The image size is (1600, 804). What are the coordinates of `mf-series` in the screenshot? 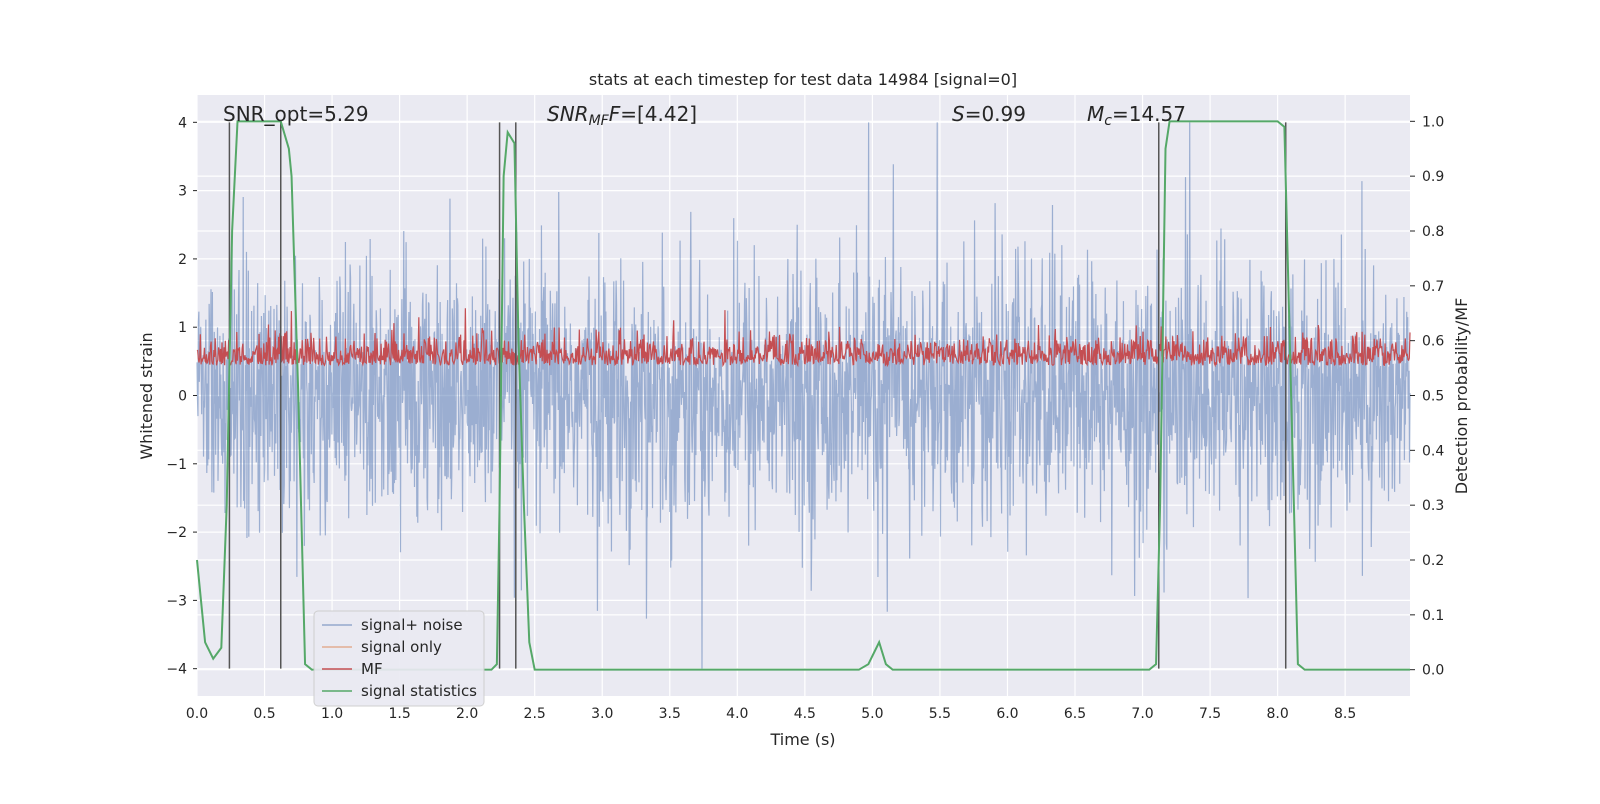 It's located at (803, 338).